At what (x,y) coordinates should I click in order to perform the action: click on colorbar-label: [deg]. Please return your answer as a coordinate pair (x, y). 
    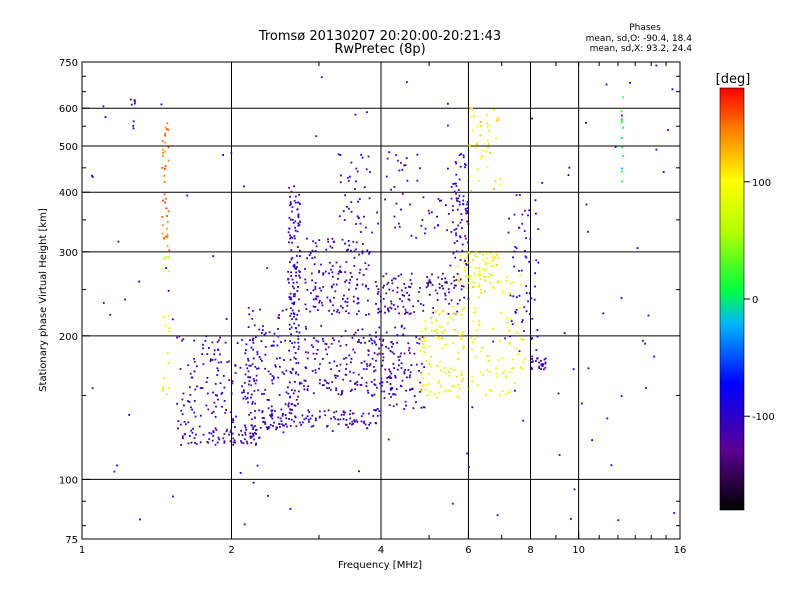
    Looking at the image, I should click on (733, 79).